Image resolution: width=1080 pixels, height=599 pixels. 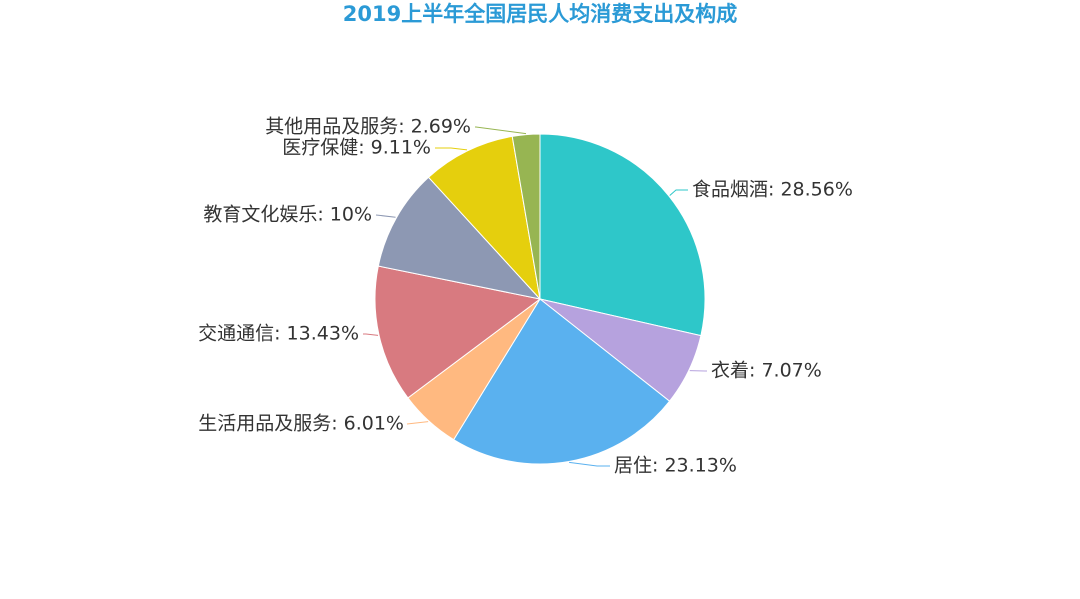 What do you see at coordinates (356, 148) in the screenshot?
I see `slice-label-healthcare: 医疗保健: 9.11%` at bounding box center [356, 148].